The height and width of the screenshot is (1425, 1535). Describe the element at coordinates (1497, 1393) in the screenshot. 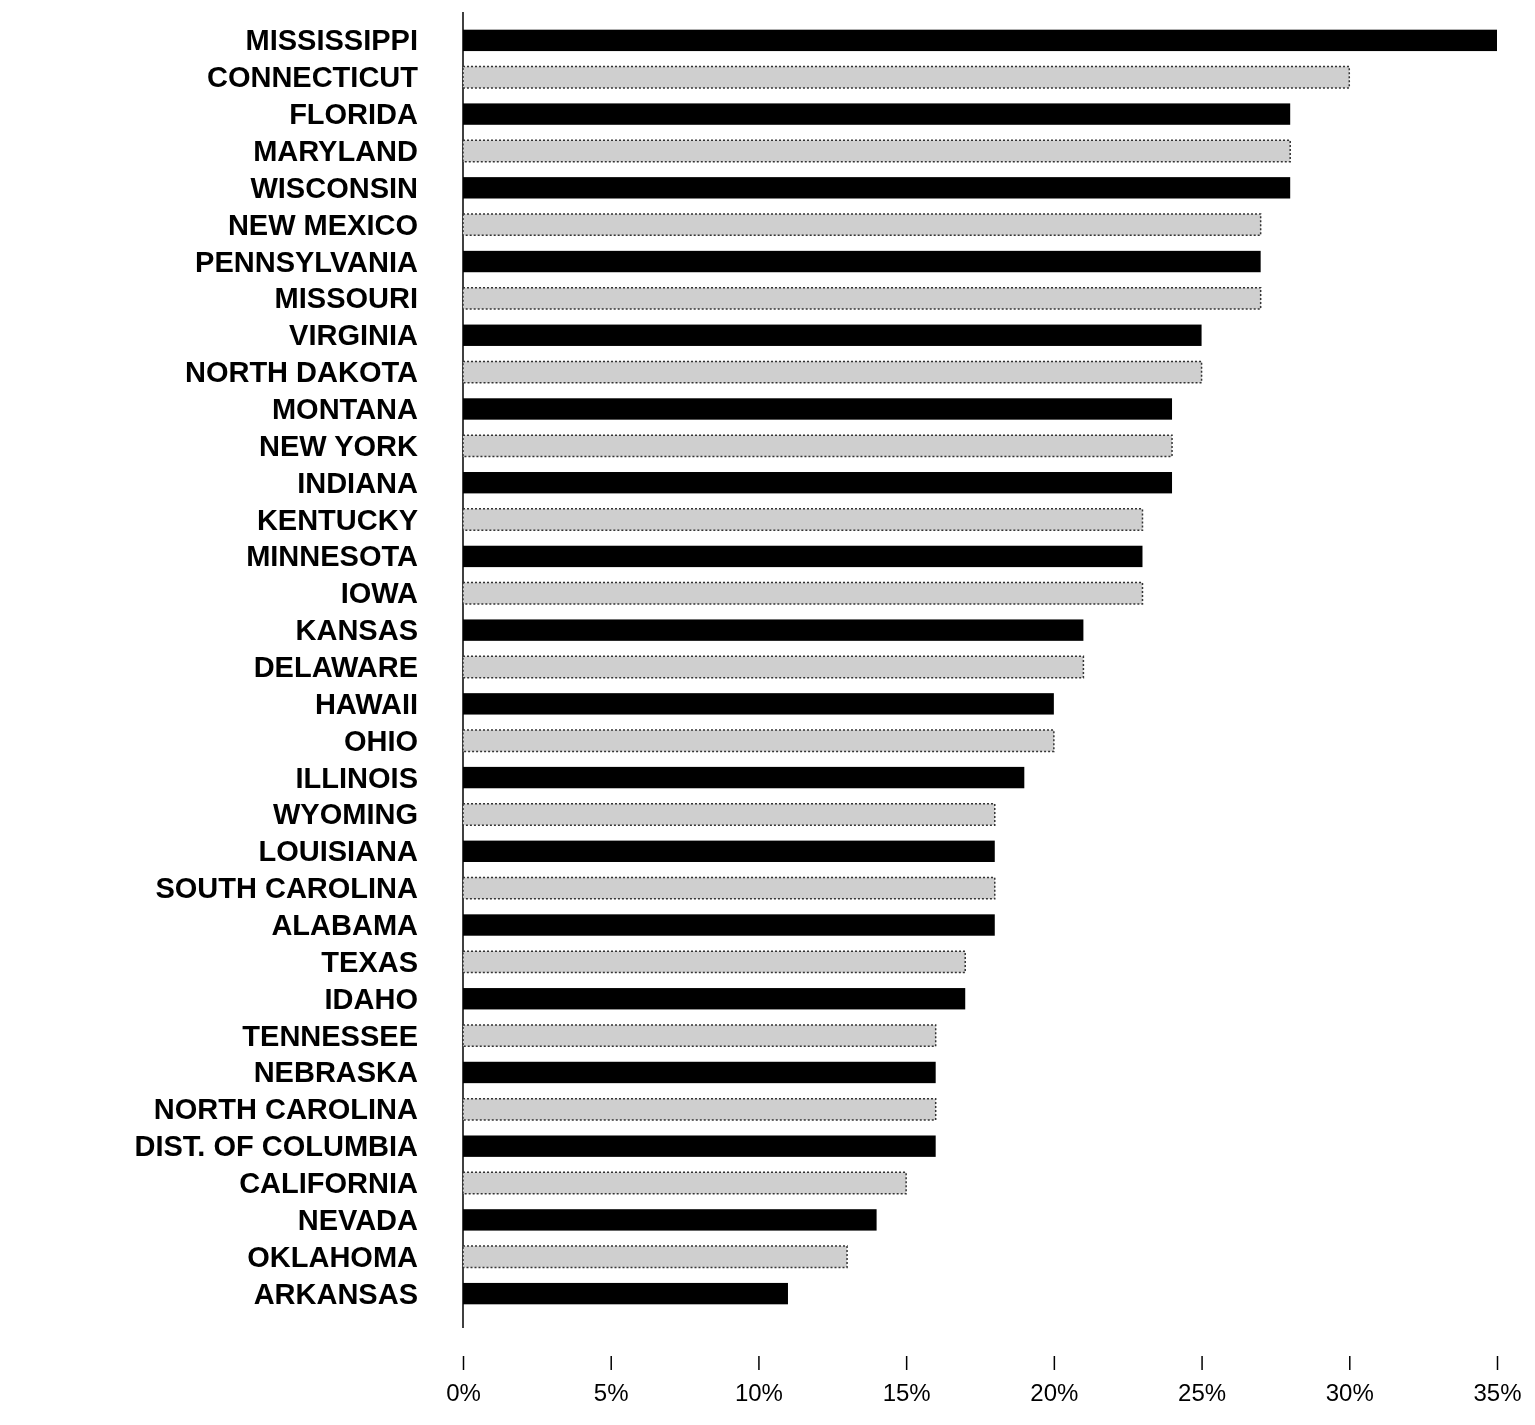

I see `x-tick-label: 35%` at that location.